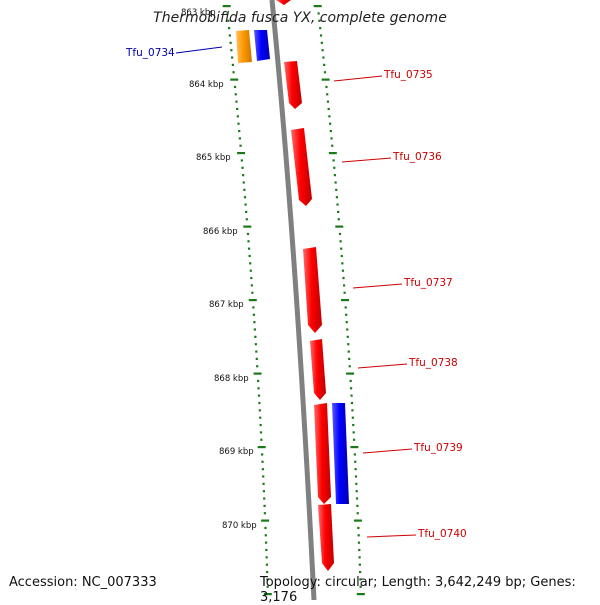  Describe the element at coordinates (428, 283) in the screenshot. I see `gene-label-tfu-0737: Tfu_0737` at that location.